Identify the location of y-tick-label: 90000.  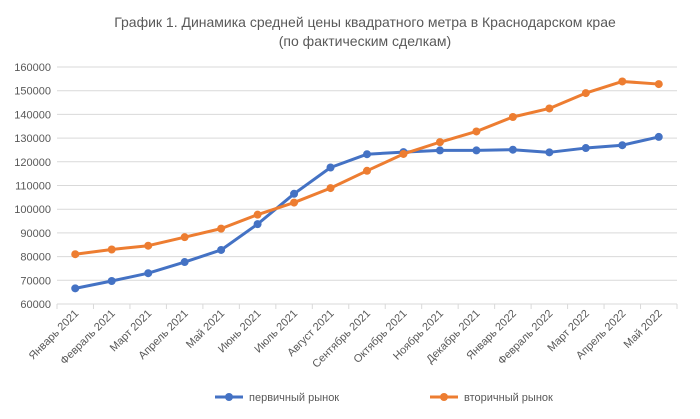
(35, 234).